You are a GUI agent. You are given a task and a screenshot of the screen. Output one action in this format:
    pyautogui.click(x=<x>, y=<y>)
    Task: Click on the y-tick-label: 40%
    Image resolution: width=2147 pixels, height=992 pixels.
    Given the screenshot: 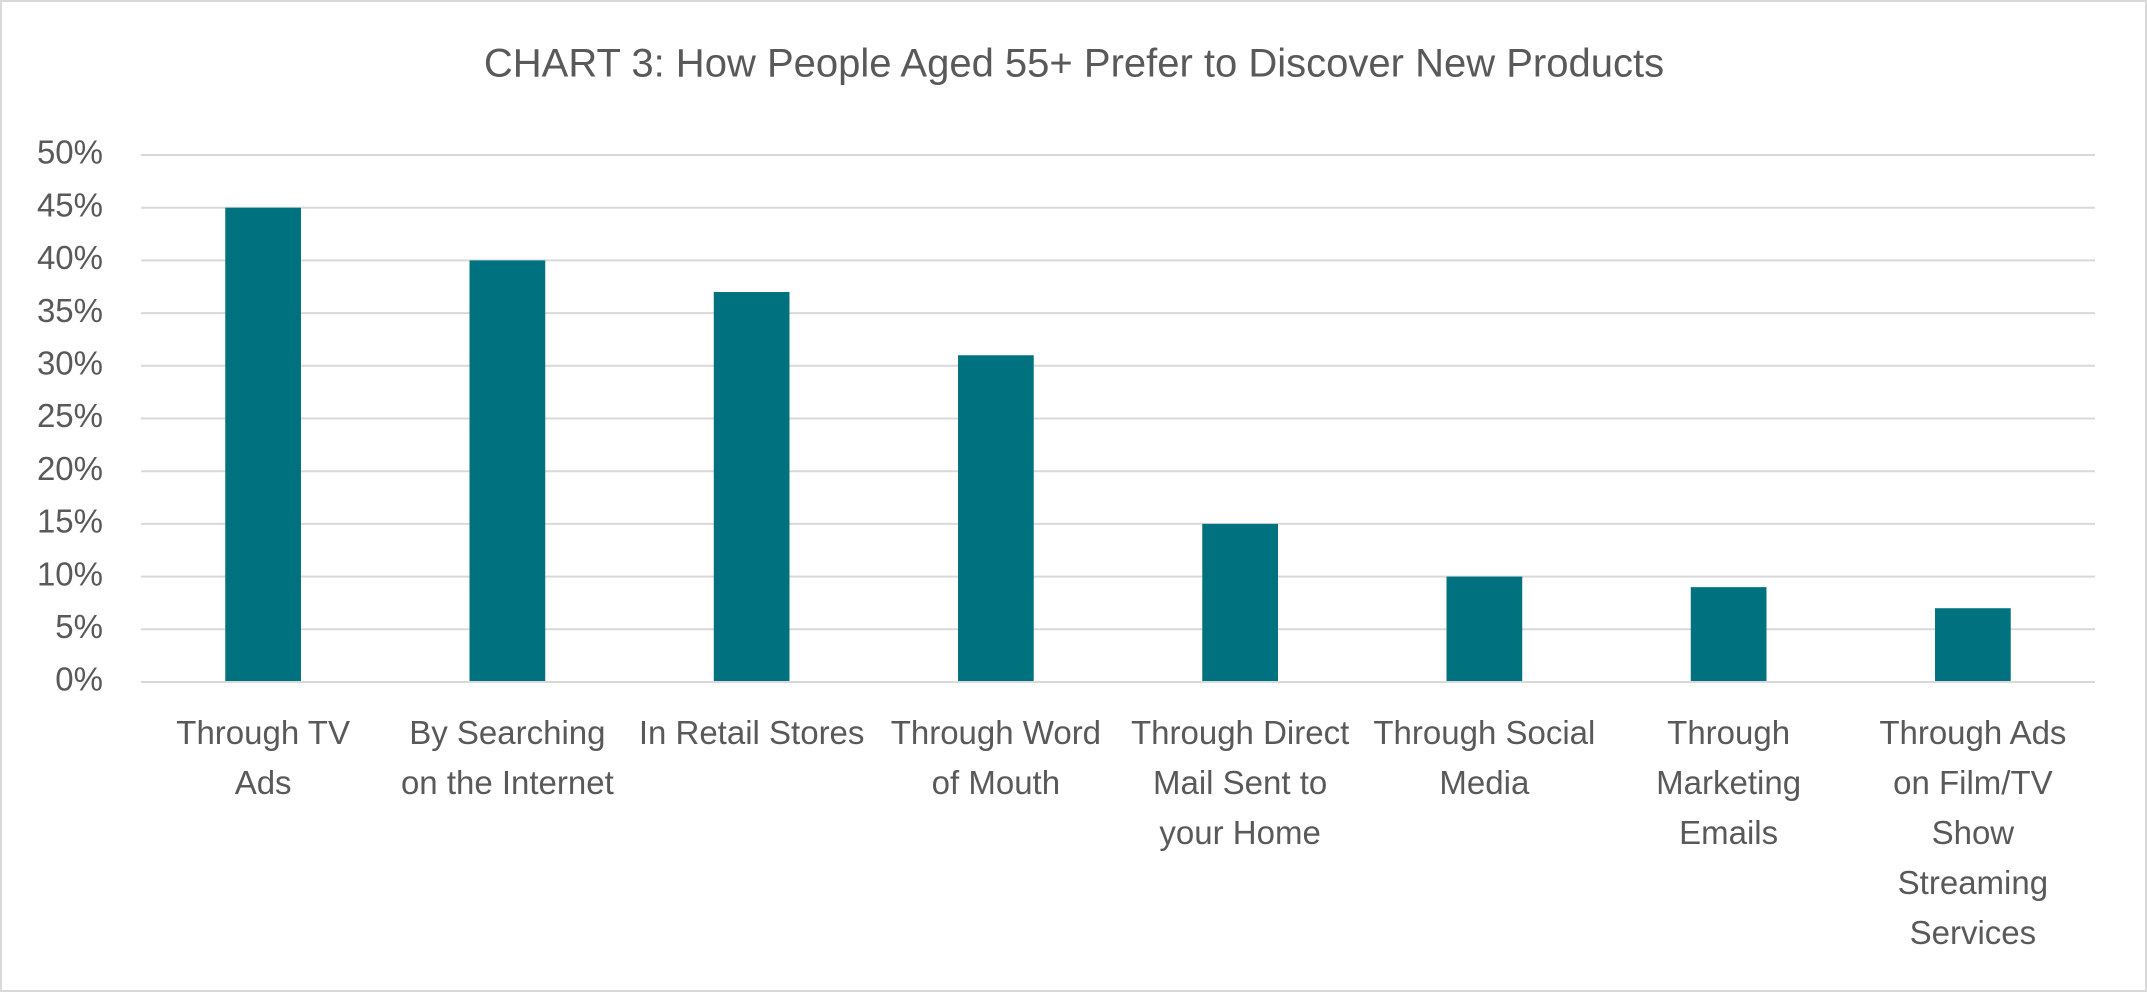 What is the action you would take?
    pyautogui.click(x=70, y=257)
    